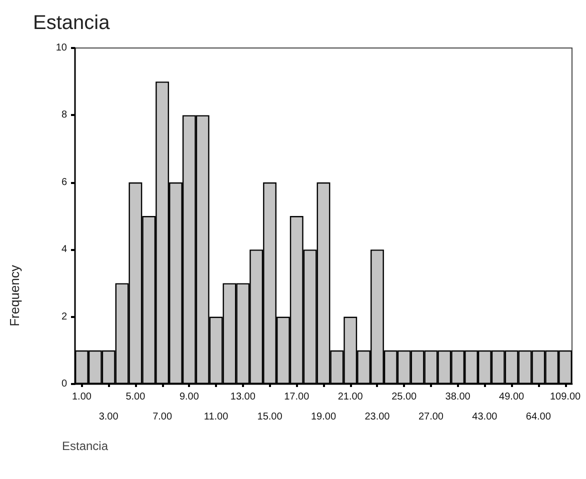  I want to click on x-tick-label: 9.00, so click(189, 397).